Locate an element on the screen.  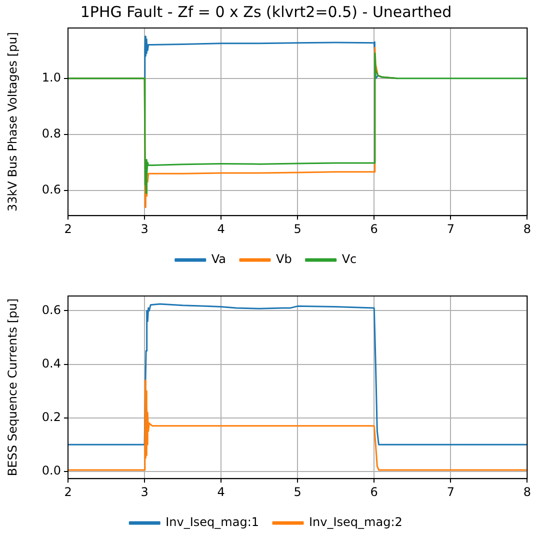
legend-label: Vb is located at coordinates (284, 259).